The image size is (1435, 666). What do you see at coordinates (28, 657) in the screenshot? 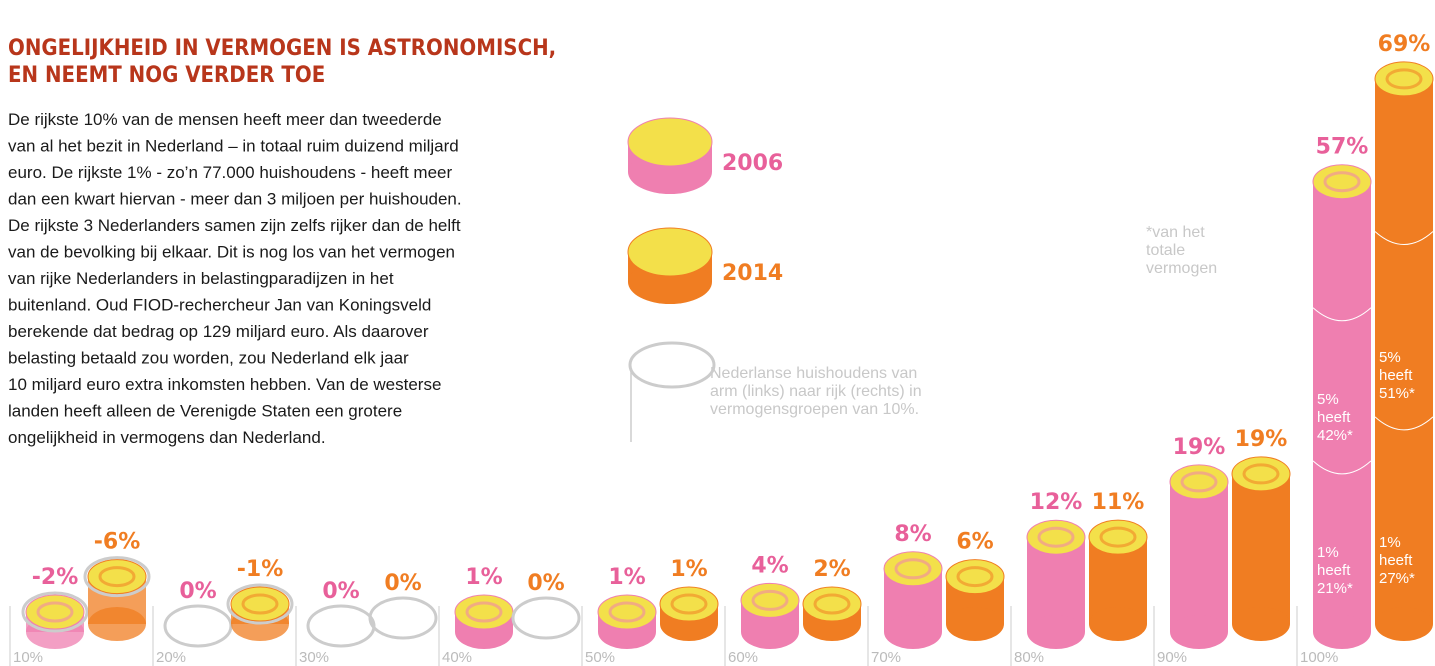
I see `category-label: 10%` at bounding box center [28, 657].